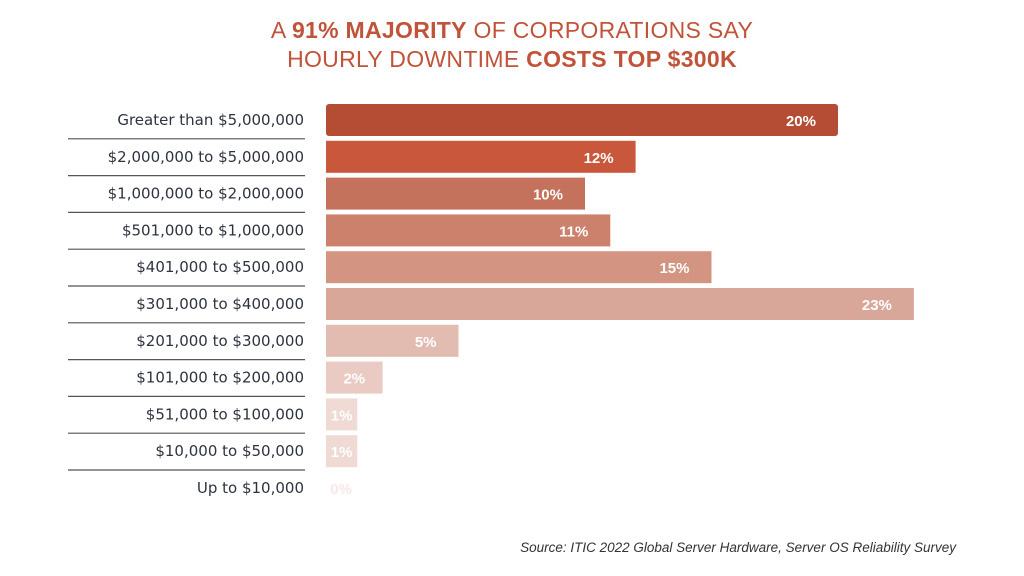 Image resolution: width=1024 pixels, height=576 pixels. What do you see at coordinates (573, 231) in the screenshot?
I see `data-label: 11%` at bounding box center [573, 231].